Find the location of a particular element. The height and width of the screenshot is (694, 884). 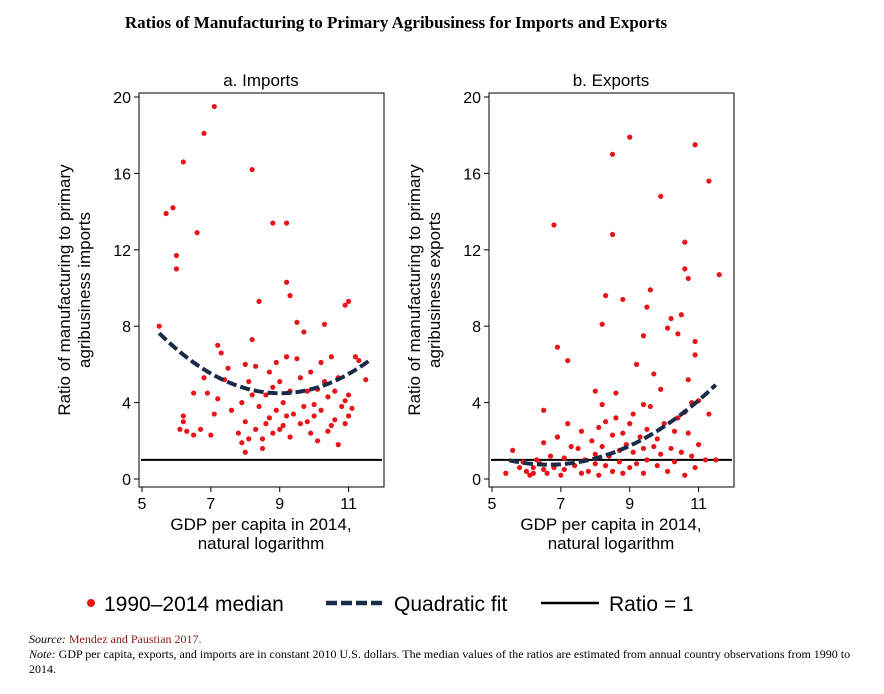

x-axis-label-imports-line1: GDP per capita in 2014, is located at coordinates (260, 524).